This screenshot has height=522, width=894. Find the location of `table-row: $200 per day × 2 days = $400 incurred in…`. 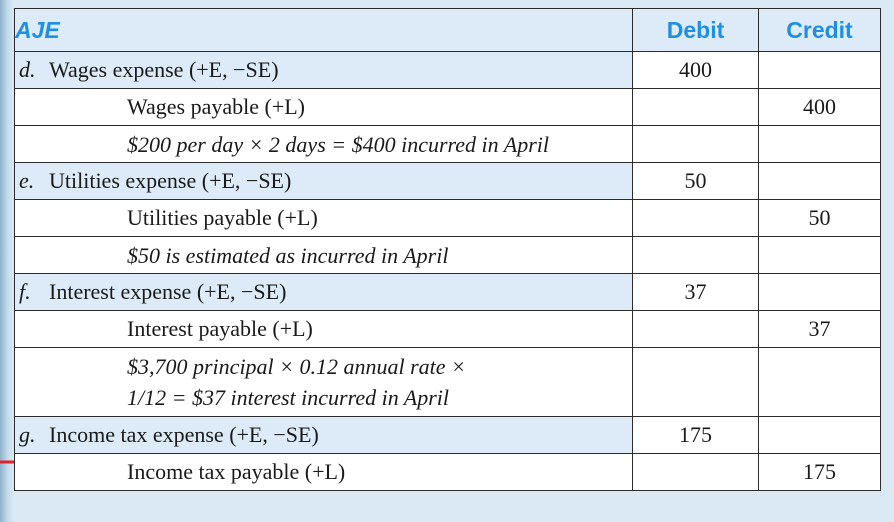

table-row: $200 per day × 2 days = $400 incurred in… is located at coordinates (447, 144).